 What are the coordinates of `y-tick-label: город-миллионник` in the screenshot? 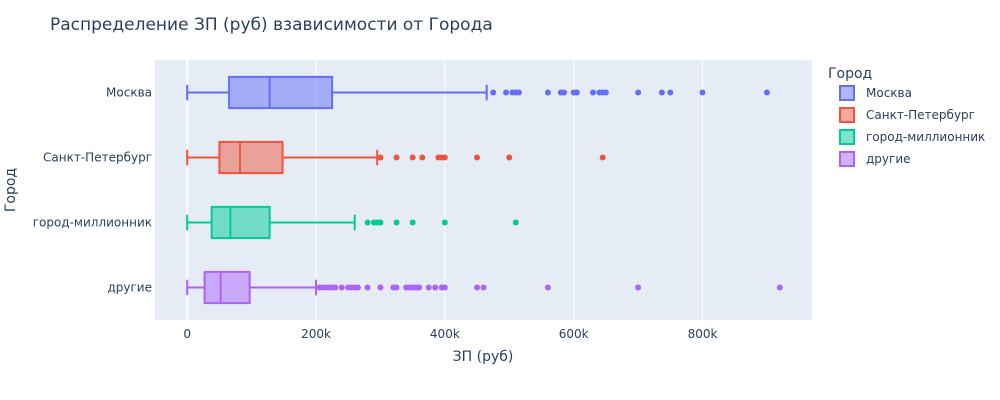 It's located at (92, 223).